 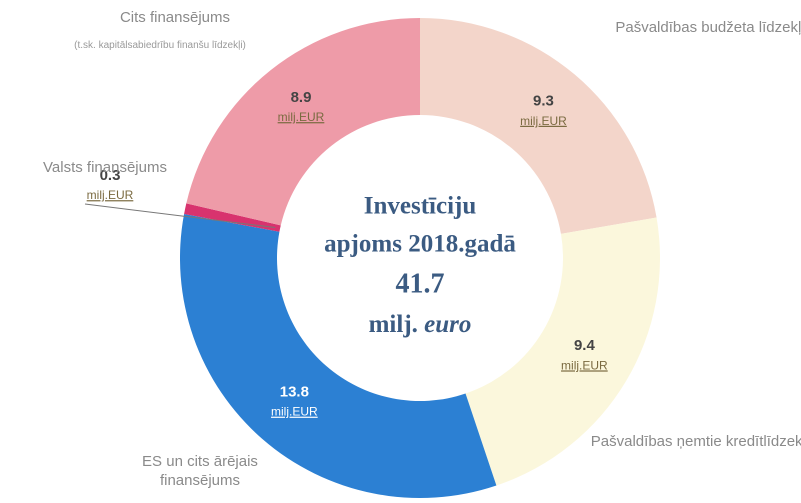 What do you see at coordinates (110, 175) in the screenshot?
I see `value-label: 0.3` at bounding box center [110, 175].